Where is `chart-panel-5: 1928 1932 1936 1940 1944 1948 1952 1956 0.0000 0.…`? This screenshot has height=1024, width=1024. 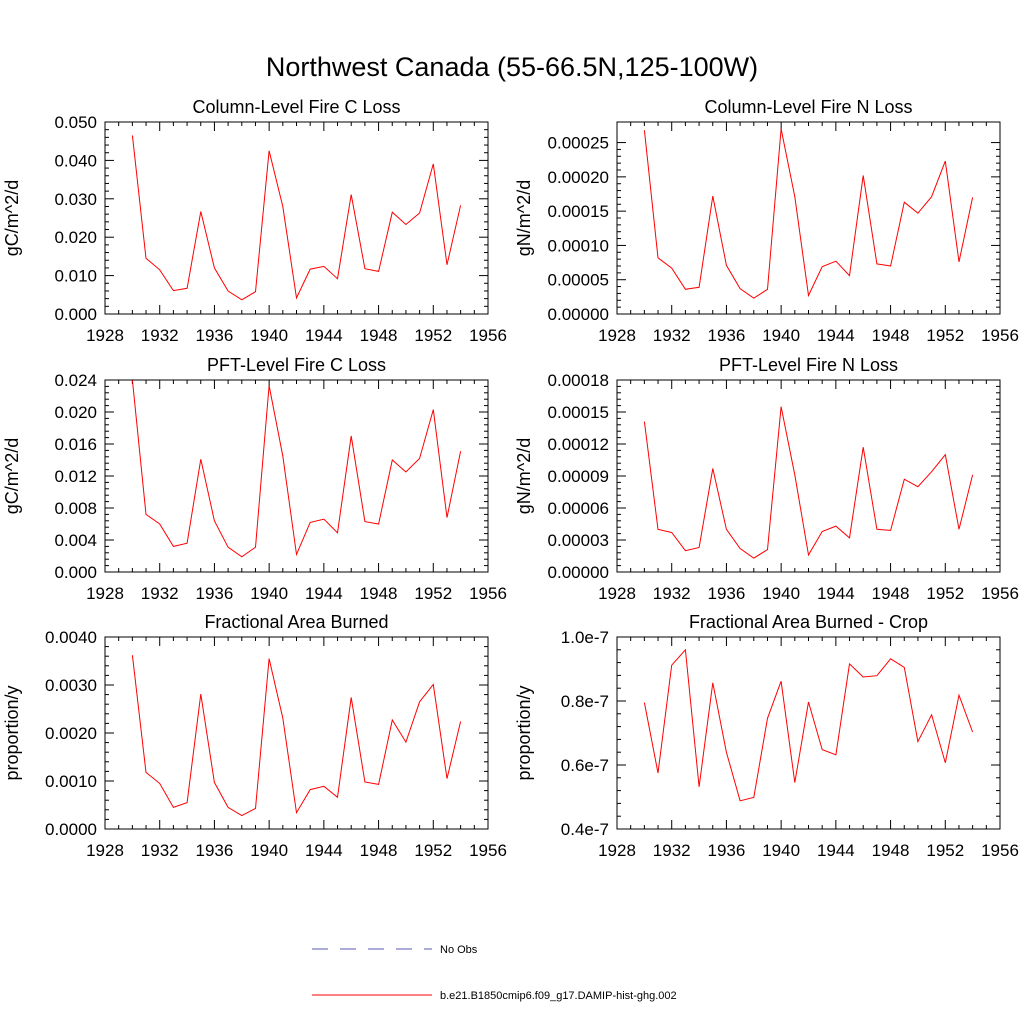
chart-panel-5: 1928 1932 1936 1940 1944 1948 1952 1956 0.0000 0.… is located at coordinates (254, 736).